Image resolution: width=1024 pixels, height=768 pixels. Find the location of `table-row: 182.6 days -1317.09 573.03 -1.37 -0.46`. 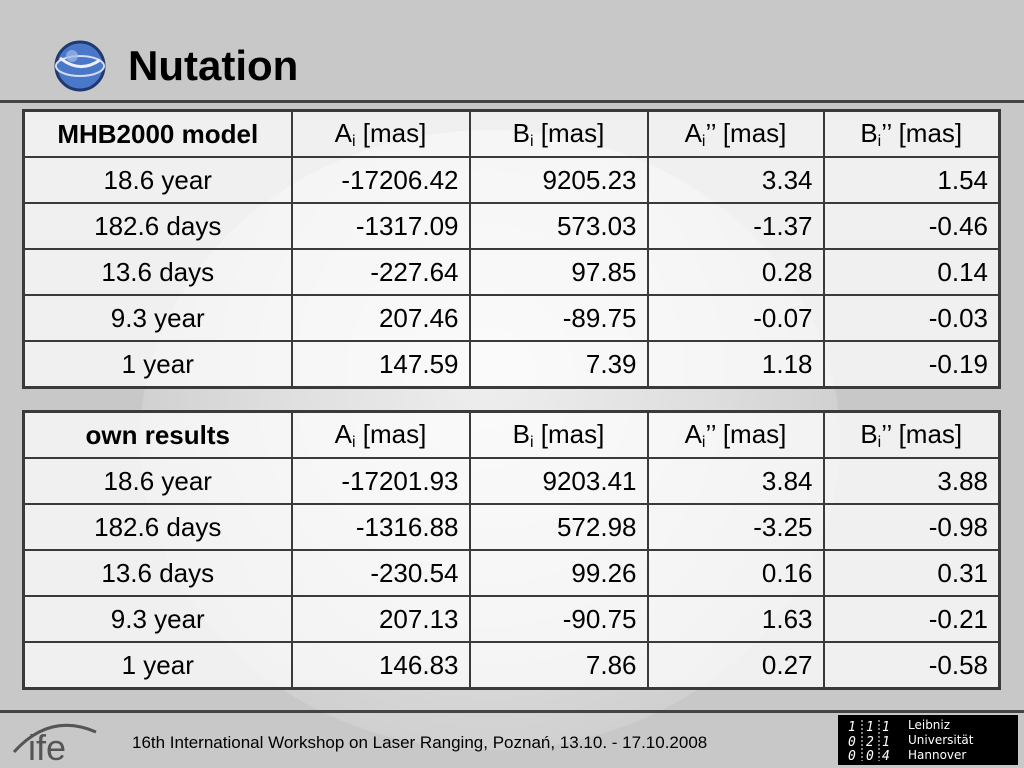

table-row: 182.6 days -1317.09 573.03 -1.37 -0.46 is located at coordinates (511, 226).